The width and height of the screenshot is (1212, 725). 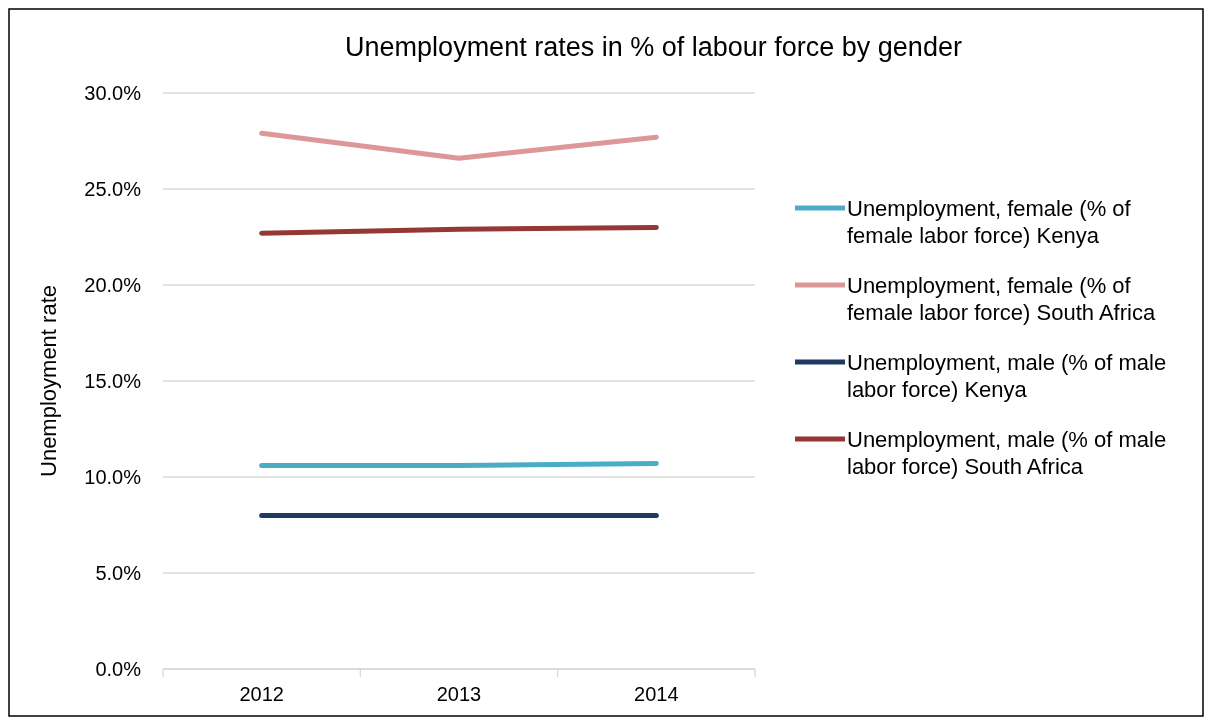 I want to click on legend-label: Unemployment, female (% of female labor force) Kenya, so click(x=989, y=222).